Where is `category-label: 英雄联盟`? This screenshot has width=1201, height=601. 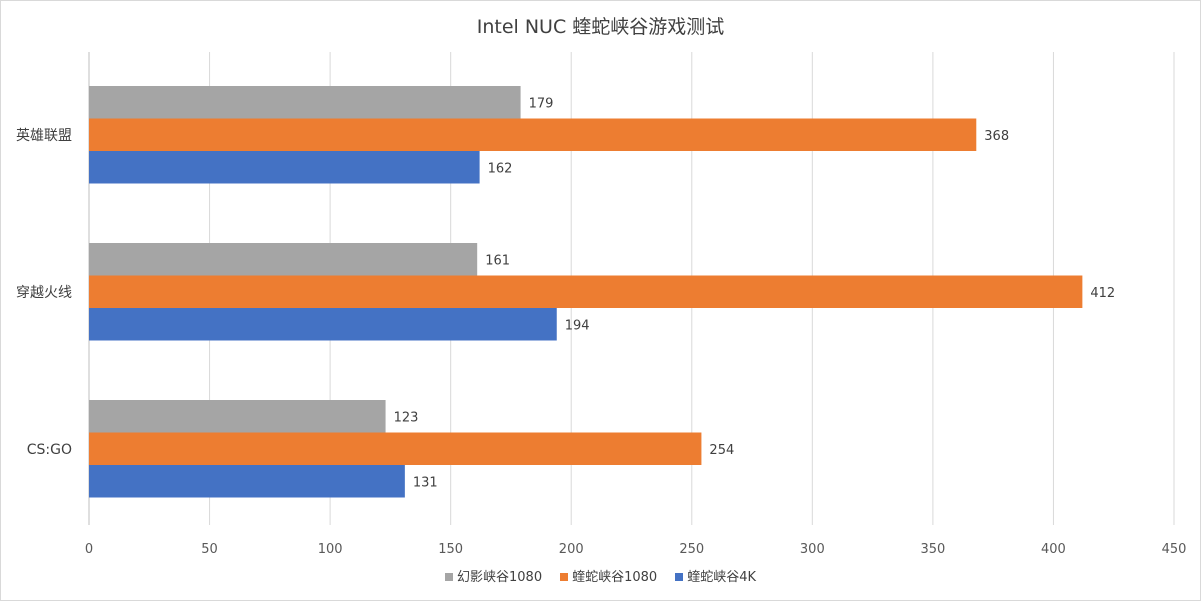
category-label: 英雄联盟 is located at coordinates (44, 135).